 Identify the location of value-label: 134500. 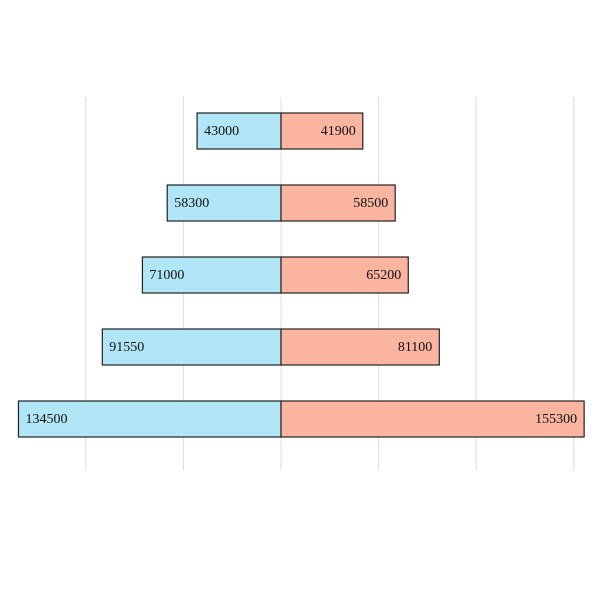
(46, 419).